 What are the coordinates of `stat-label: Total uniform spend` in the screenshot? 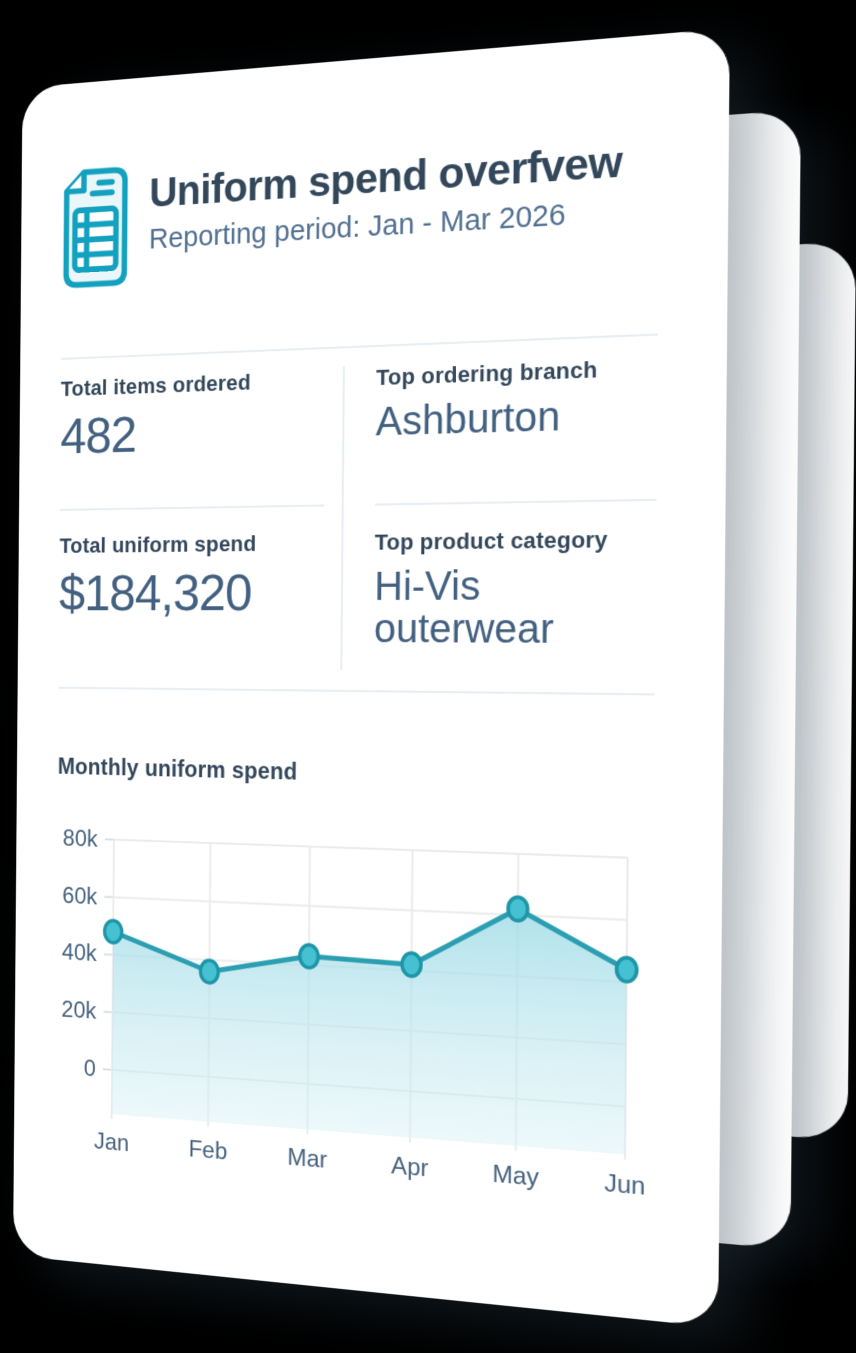 It's located at (158, 544).